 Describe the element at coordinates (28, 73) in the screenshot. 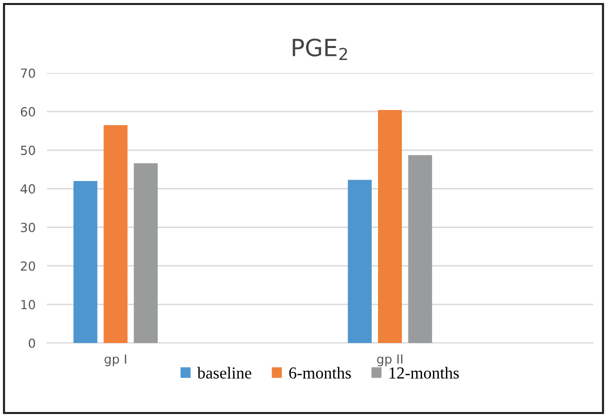

I see `y-tick-label: 70` at that location.